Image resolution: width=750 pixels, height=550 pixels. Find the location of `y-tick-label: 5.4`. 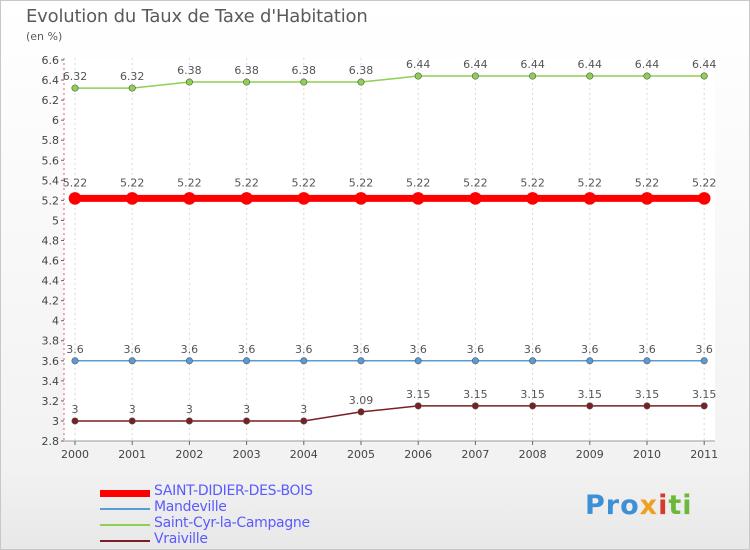

y-tick-label: 5.4 is located at coordinates (51, 180).